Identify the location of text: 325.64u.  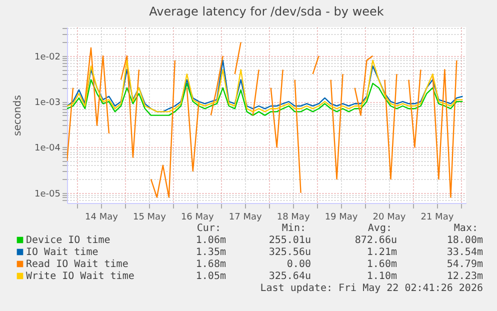
(289, 276).